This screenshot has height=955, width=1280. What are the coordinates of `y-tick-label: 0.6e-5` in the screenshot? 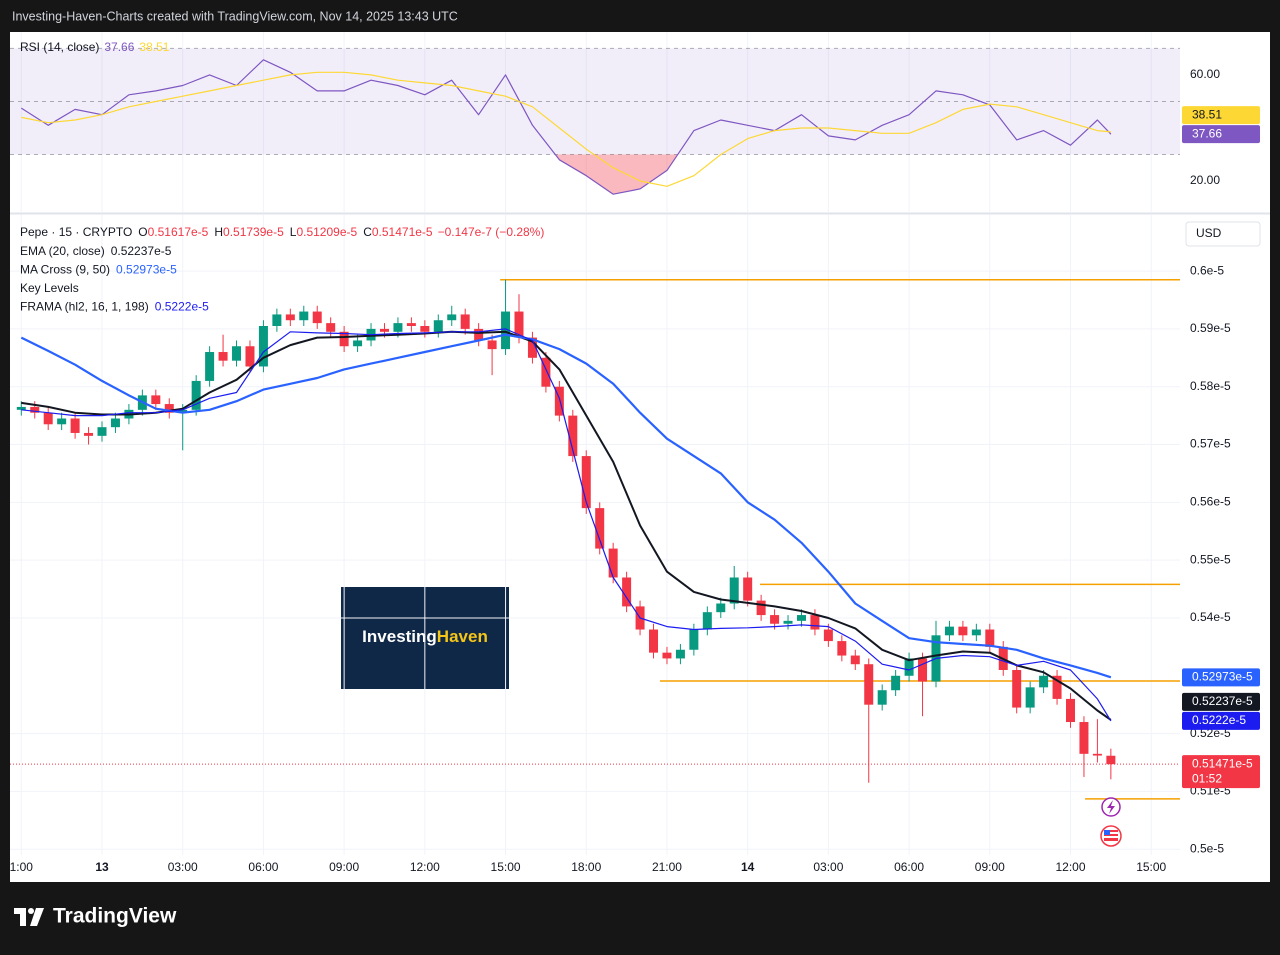 It's located at (1207, 270).